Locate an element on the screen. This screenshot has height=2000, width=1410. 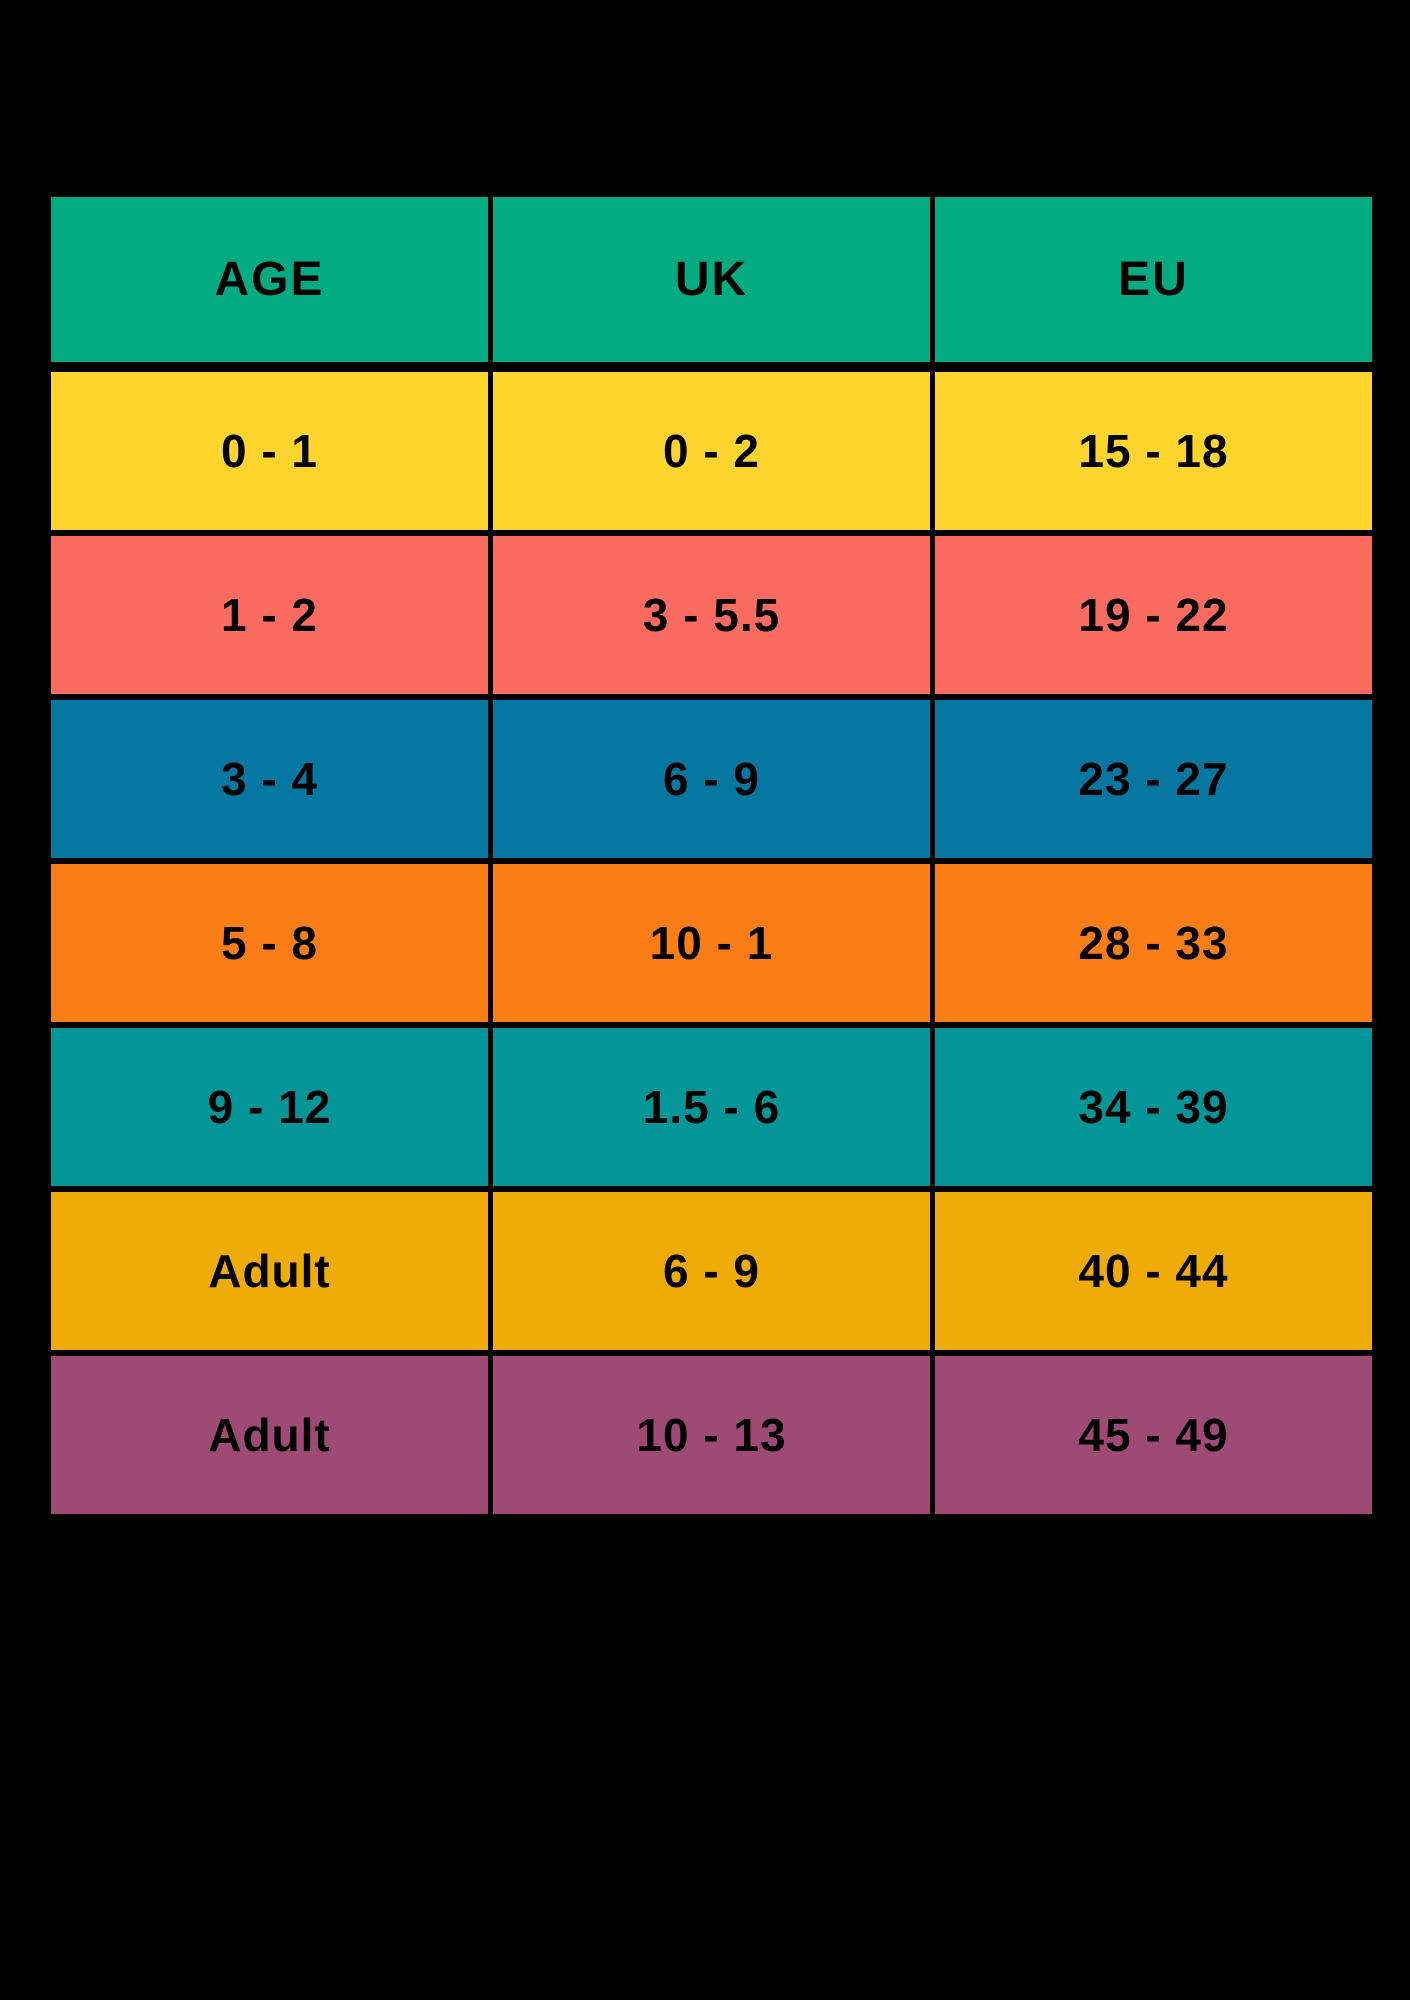
table-row: 0 - 1 0 - 2 15 - 18 is located at coordinates (711, 451).